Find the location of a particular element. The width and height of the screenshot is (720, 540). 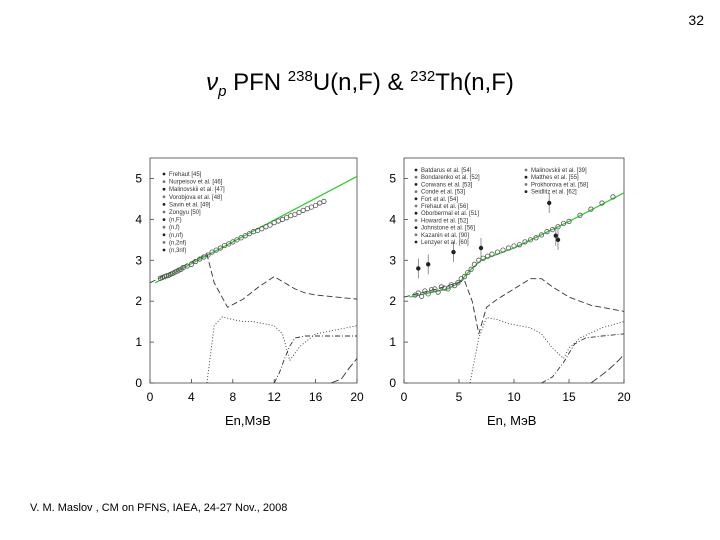

title-reaction-u: U(n,F) & is located at coordinates (361, 82).